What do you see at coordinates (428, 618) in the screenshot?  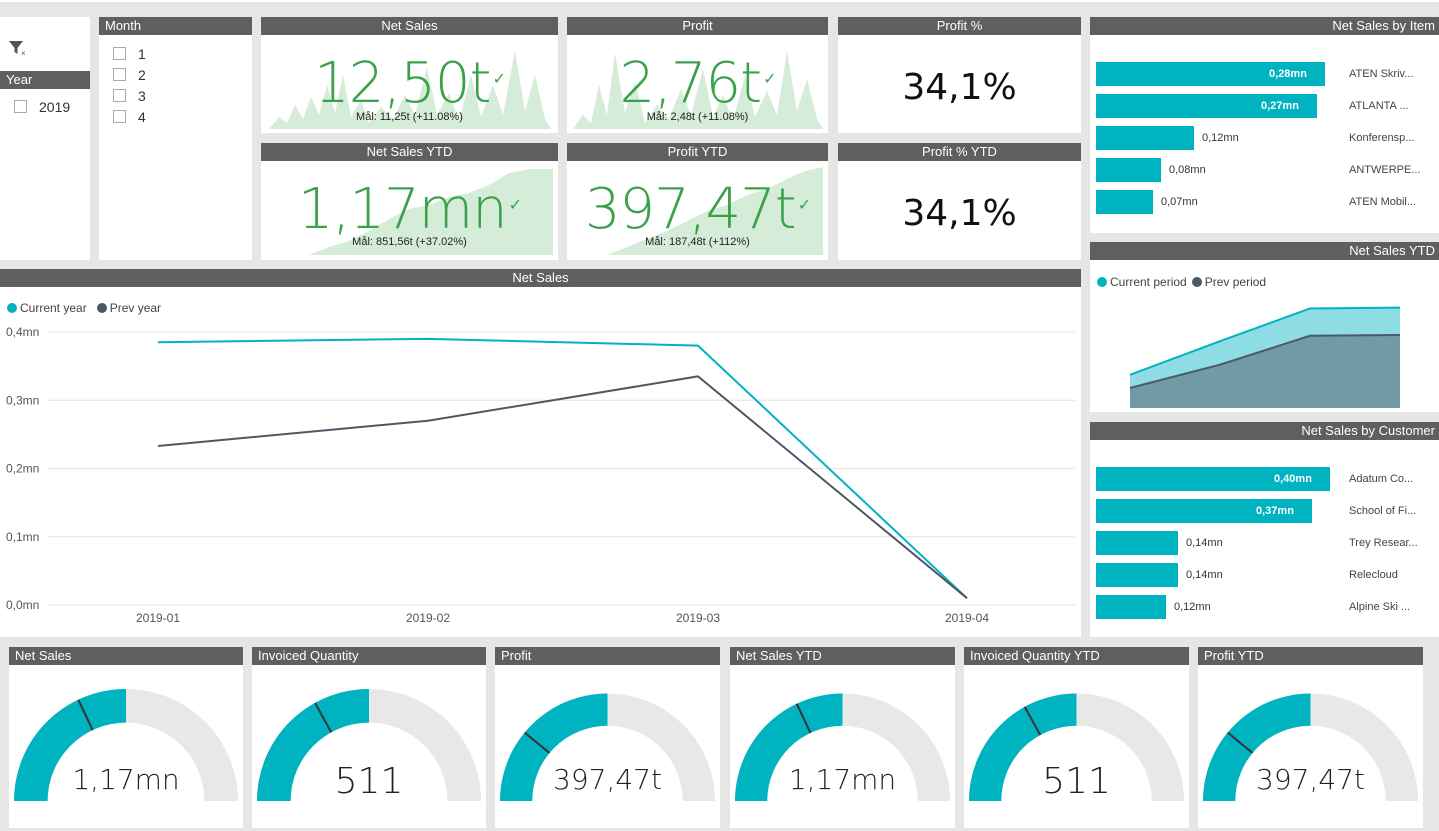 I see `x-tick-label: 2019-02` at bounding box center [428, 618].